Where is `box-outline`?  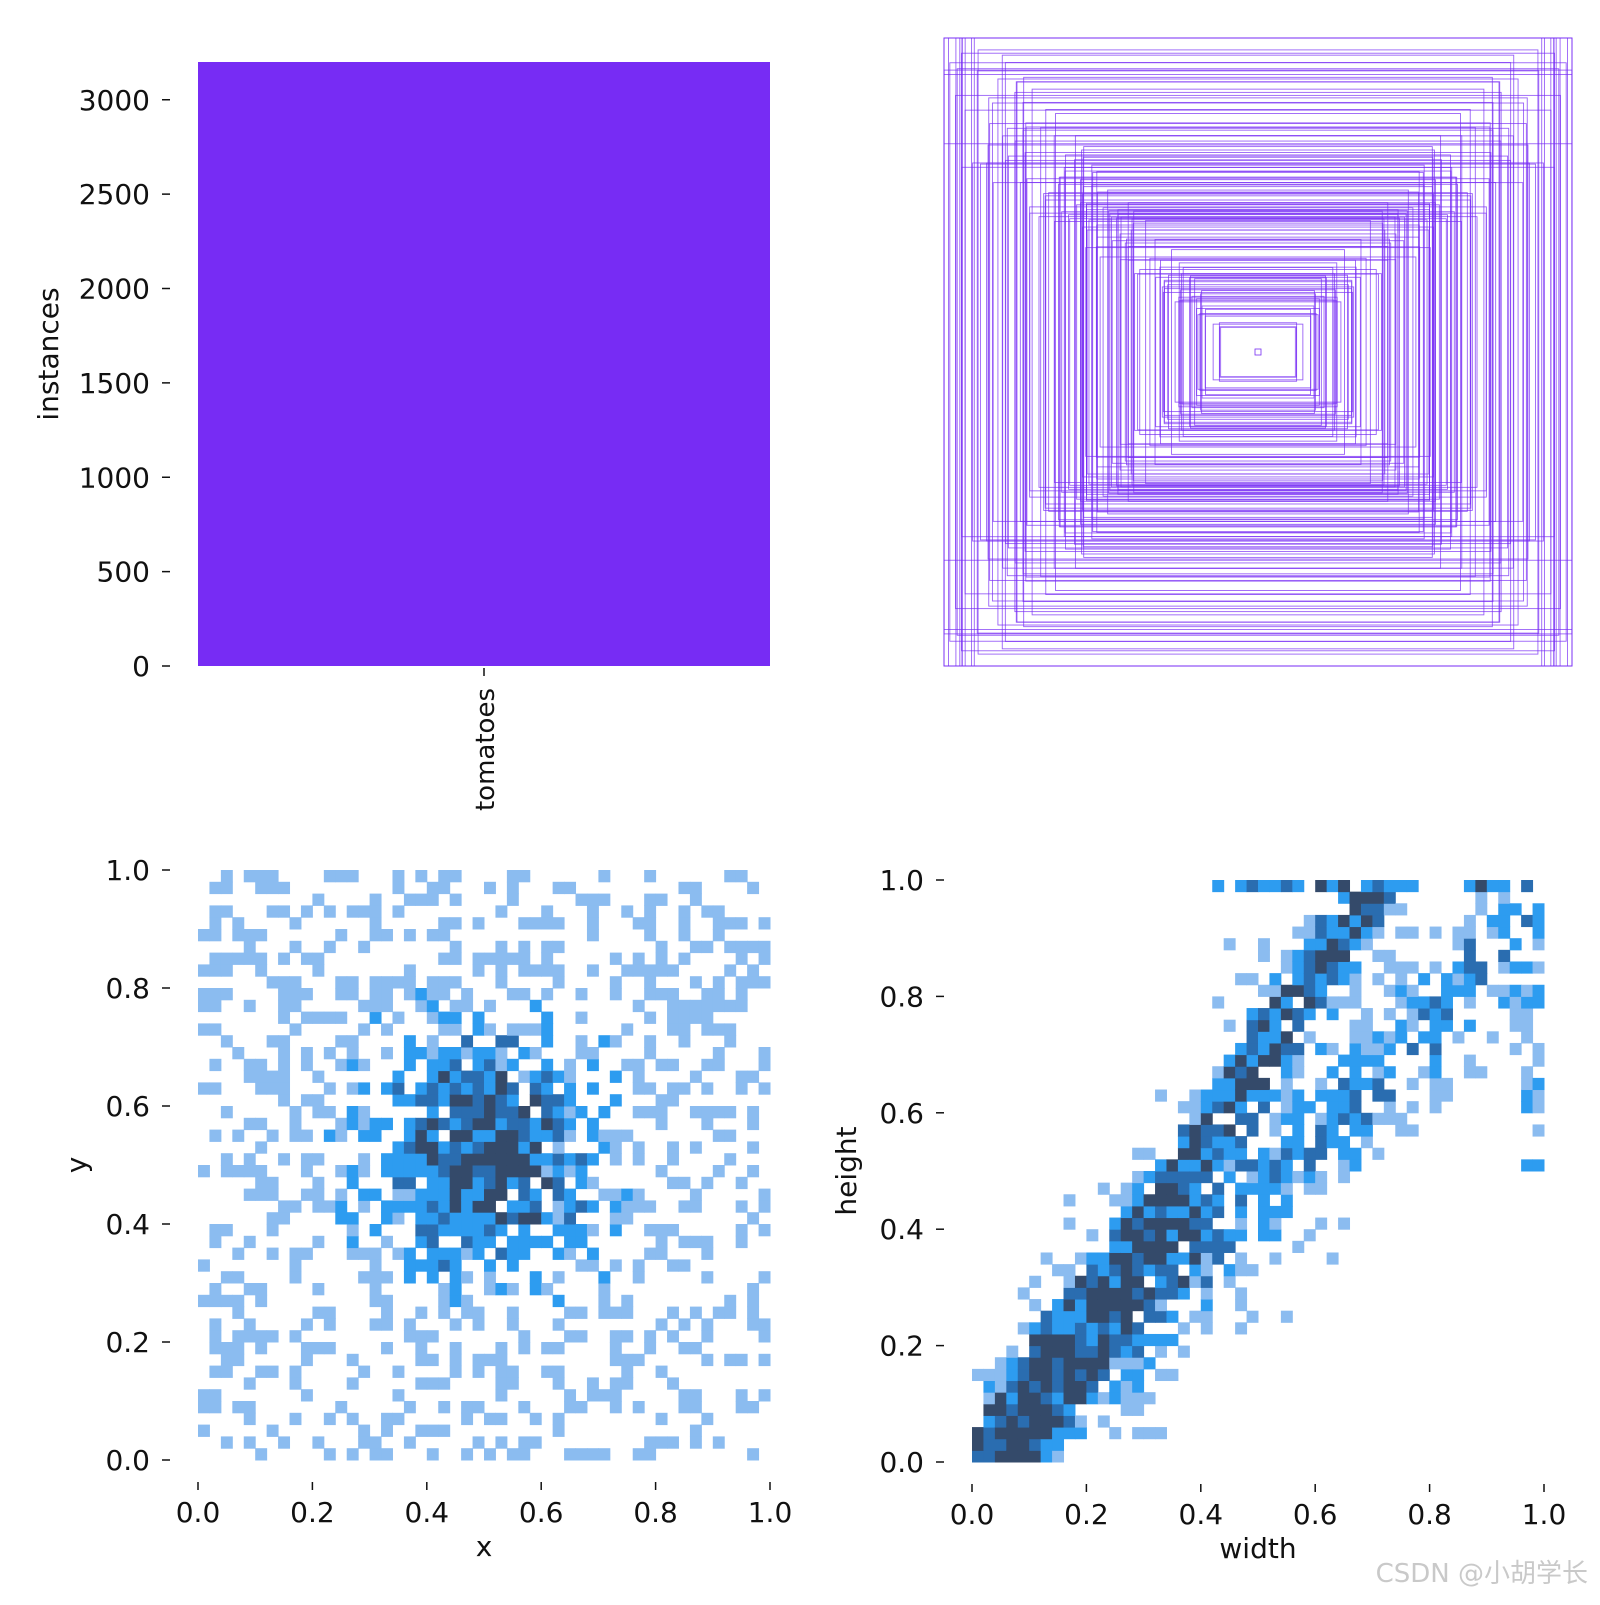
box-outline is located at coordinates (1258, 352).